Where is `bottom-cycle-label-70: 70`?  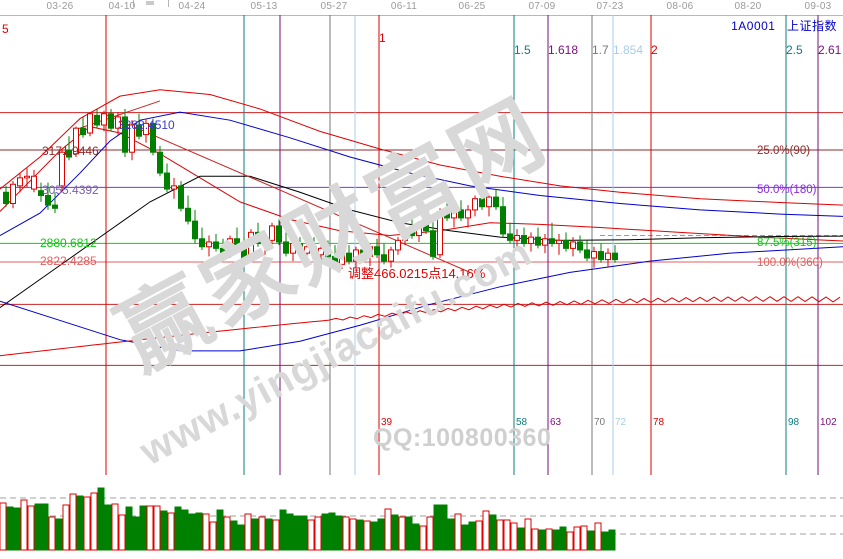 bottom-cycle-label-70: 70 is located at coordinates (600, 422).